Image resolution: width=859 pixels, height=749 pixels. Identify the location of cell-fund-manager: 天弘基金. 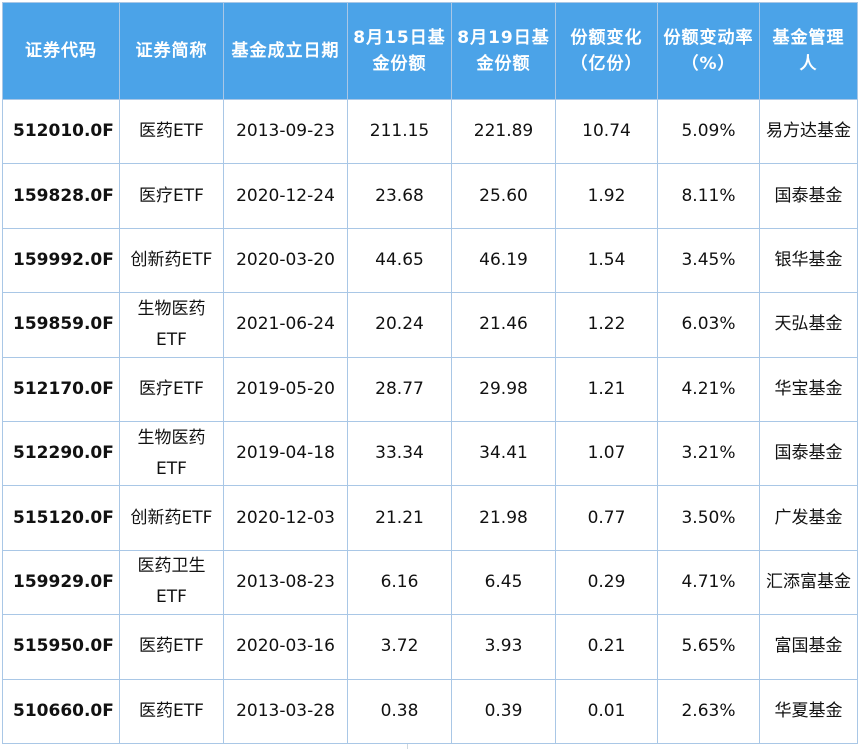
(808, 325).